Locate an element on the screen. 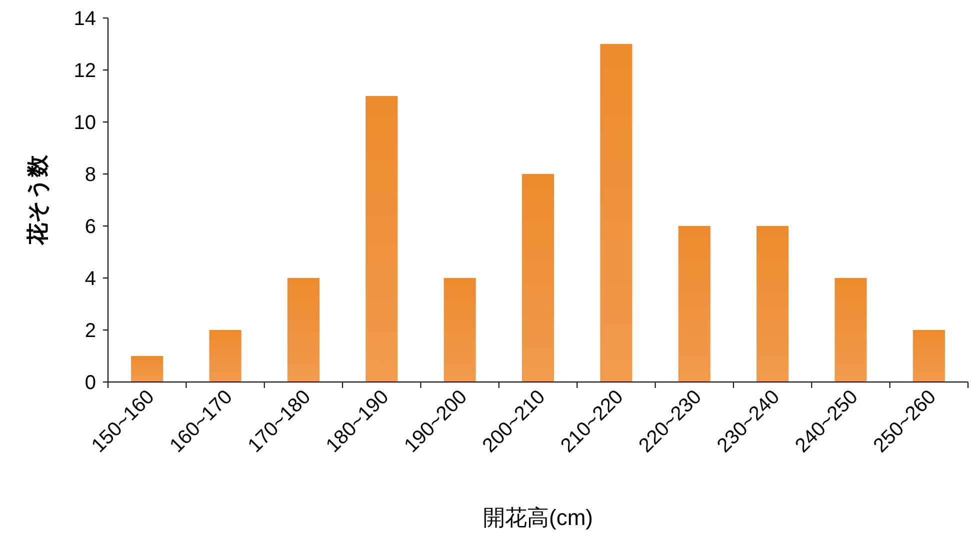  y-tick-label: 2 is located at coordinates (90, 331).